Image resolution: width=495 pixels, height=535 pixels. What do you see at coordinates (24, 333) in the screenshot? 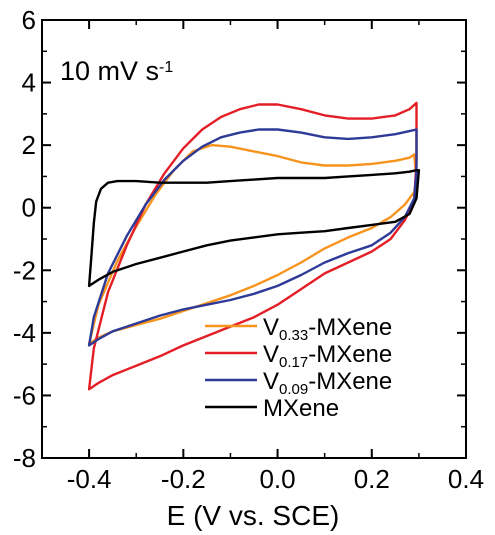
I see `y-tick-label: -4` at bounding box center [24, 333].